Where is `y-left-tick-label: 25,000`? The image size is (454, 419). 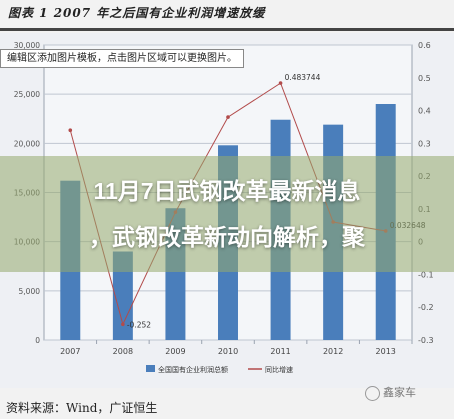
y-left-tick-label: 25,000 is located at coordinates (27, 94).